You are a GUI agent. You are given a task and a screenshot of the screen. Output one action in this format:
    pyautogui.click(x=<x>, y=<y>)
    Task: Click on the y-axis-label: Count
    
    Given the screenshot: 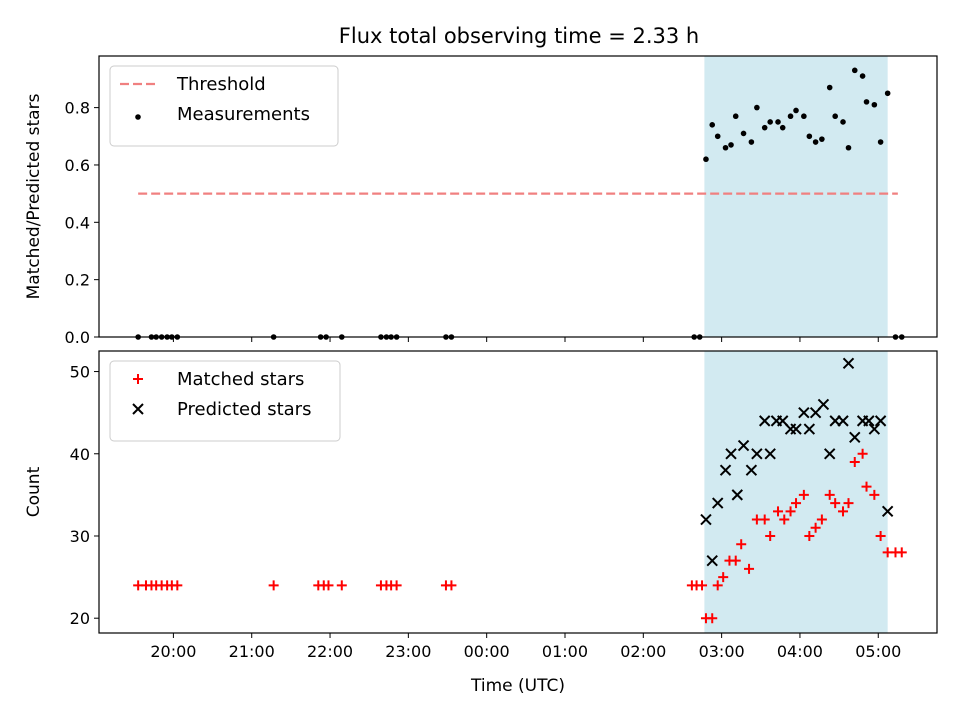 What is the action you would take?
    pyautogui.click(x=34, y=491)
    